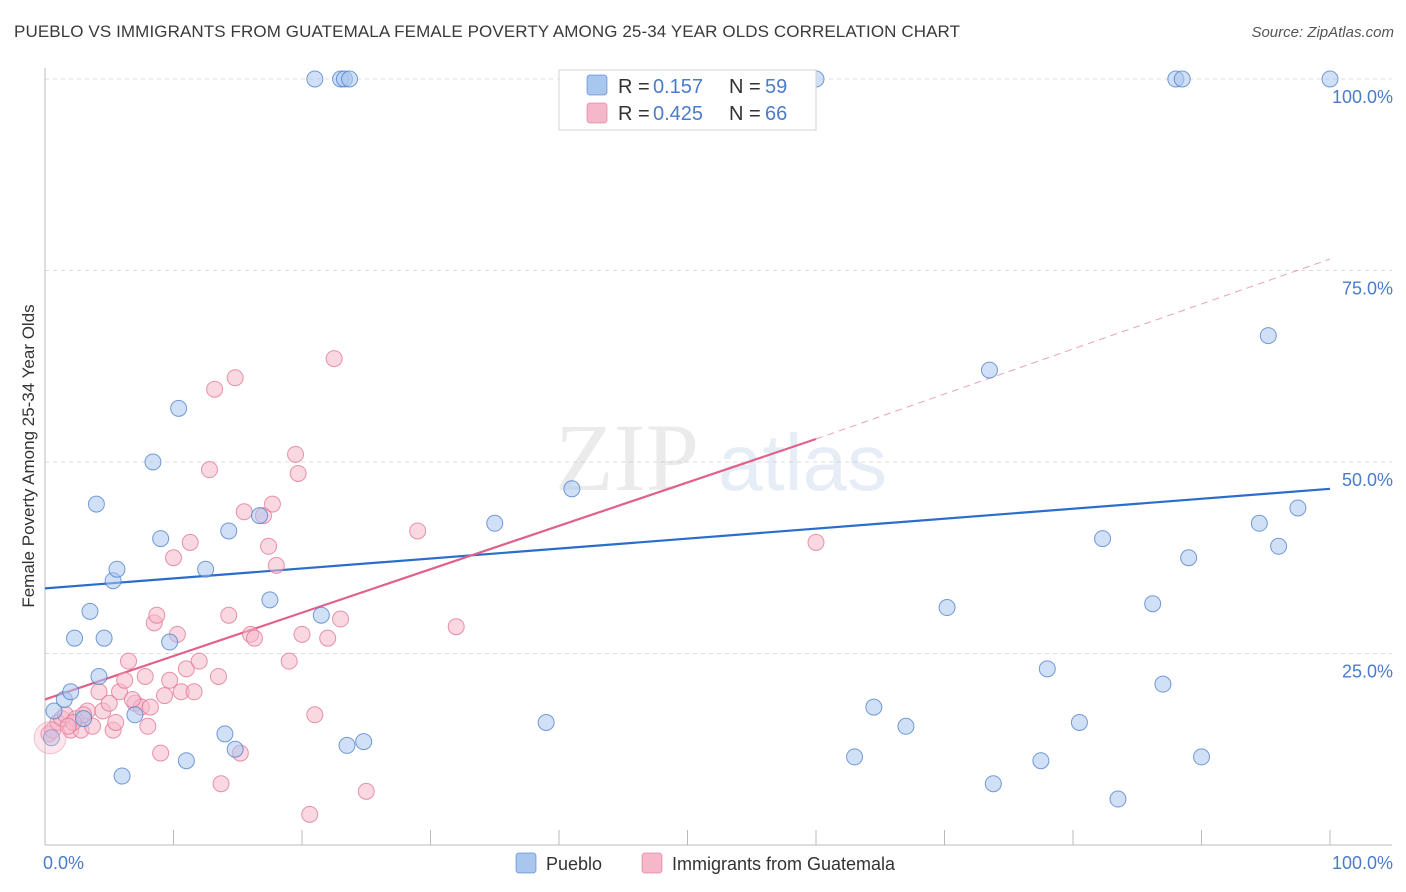 The width and height of the screenshot is (1406, 892). What do you see at coordinates (574, 864) in the screenshot?
I see `legend-pueblo-label: Pueblo` at bounding box center [574, 864].